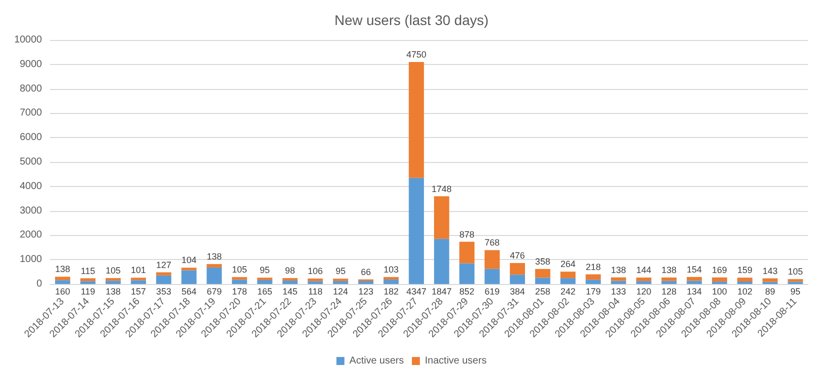 This screenshot has height=379, width=823. Describe the element at coordinates (442, 291) in the screenshot. I see `data-label: 1847` at that location.